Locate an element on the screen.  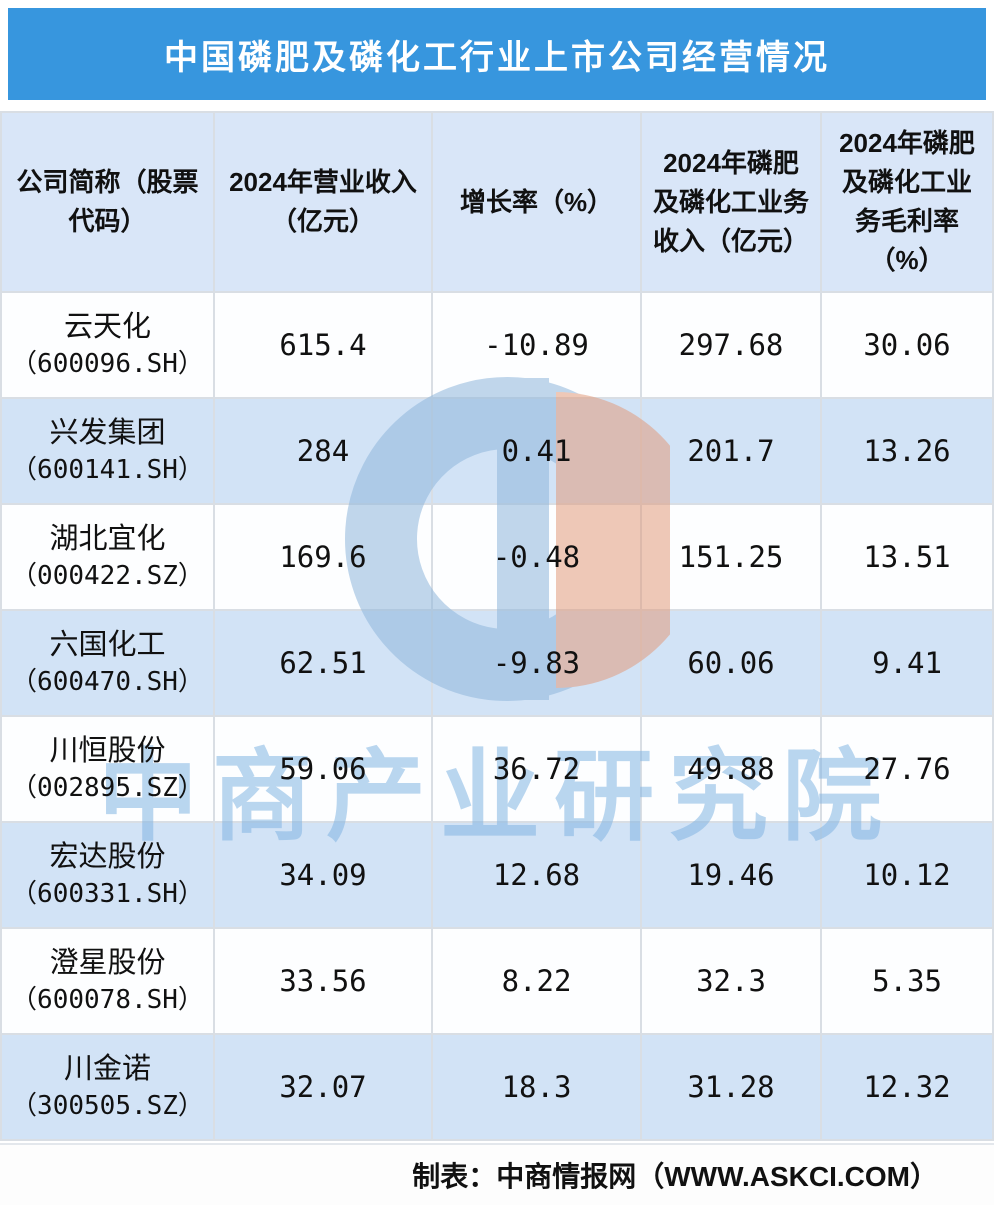
company-cell: 云天化 （600096.SH） is located at coordinates (107, 345).